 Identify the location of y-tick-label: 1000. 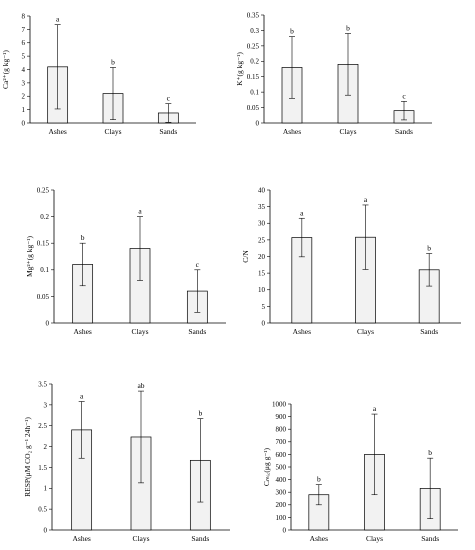
(279, 404).